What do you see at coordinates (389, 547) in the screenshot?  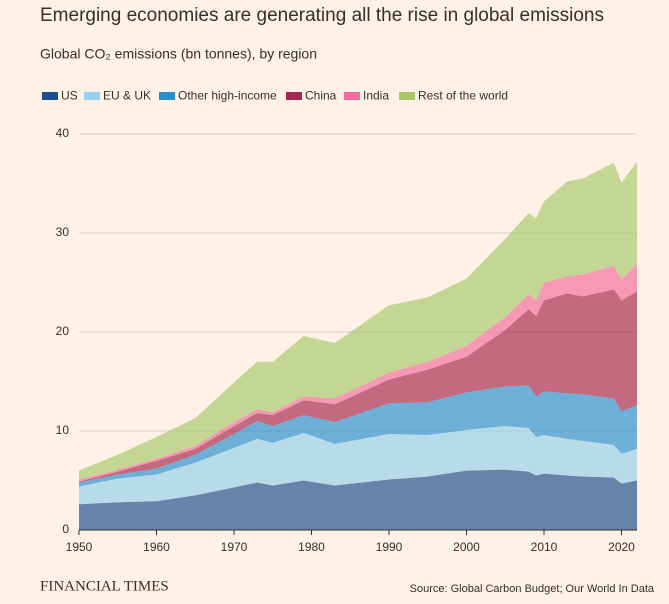 I see `x-tick-label: 1990` at bounding box center [389, 547].